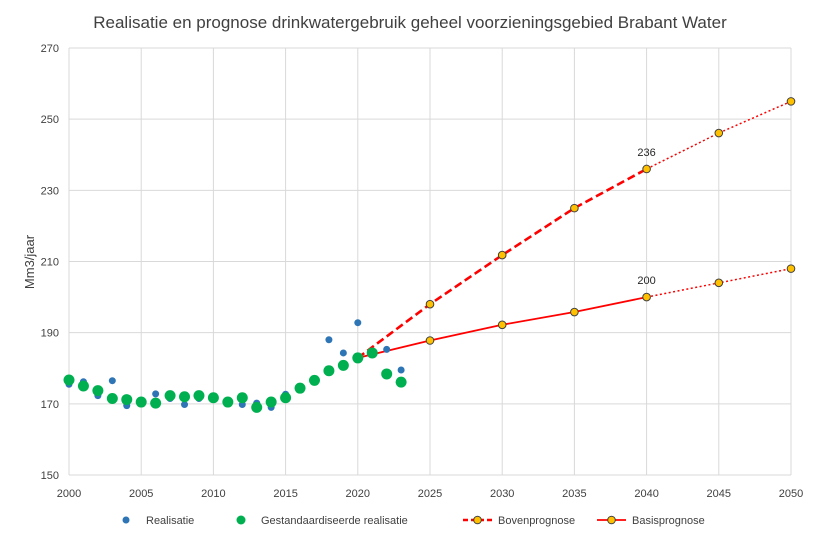 This screenshot has width=821, height=542. I want to click on x-tick-label: 2045, so click(719, 494).